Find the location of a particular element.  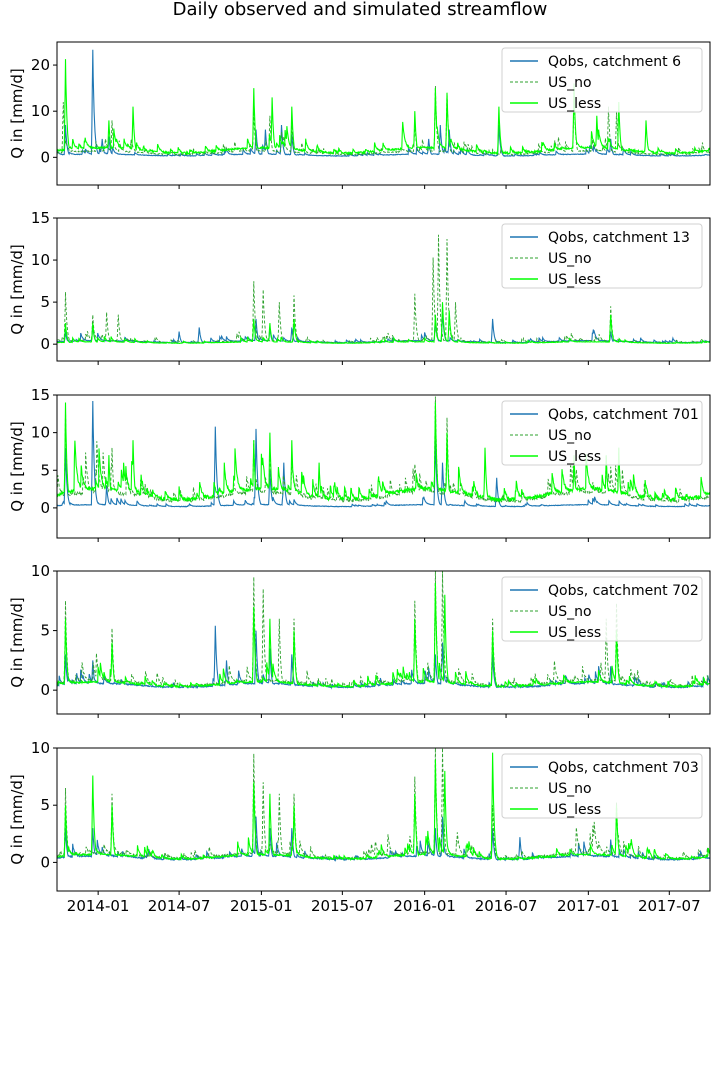

x-tick-label: 2016-07 is located at coordinates (506, 906).